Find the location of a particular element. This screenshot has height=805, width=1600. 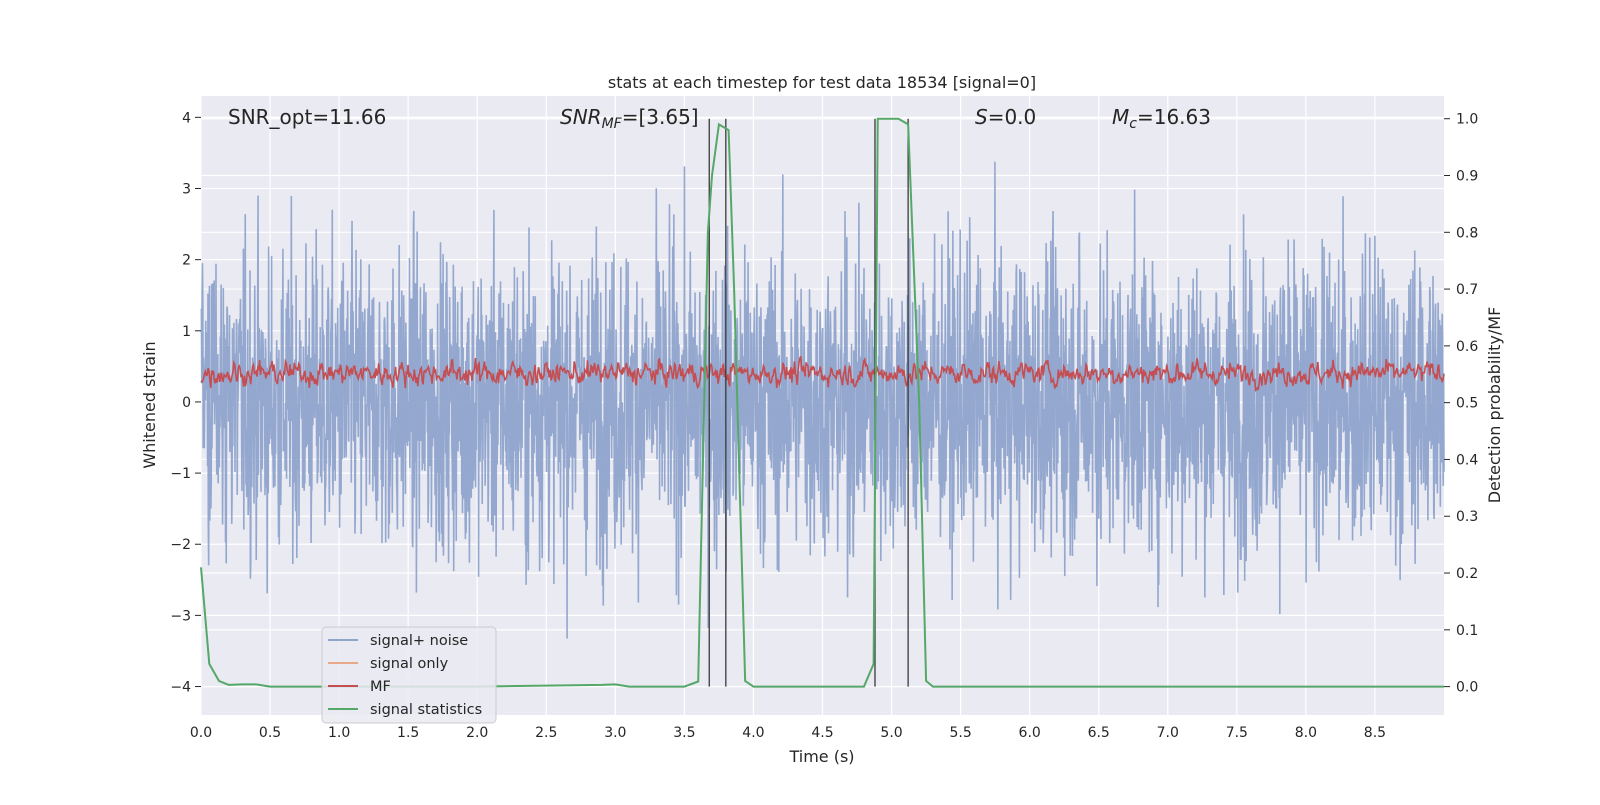

y-left-tick-label-0: 4 is located at coordinates (186, 118).